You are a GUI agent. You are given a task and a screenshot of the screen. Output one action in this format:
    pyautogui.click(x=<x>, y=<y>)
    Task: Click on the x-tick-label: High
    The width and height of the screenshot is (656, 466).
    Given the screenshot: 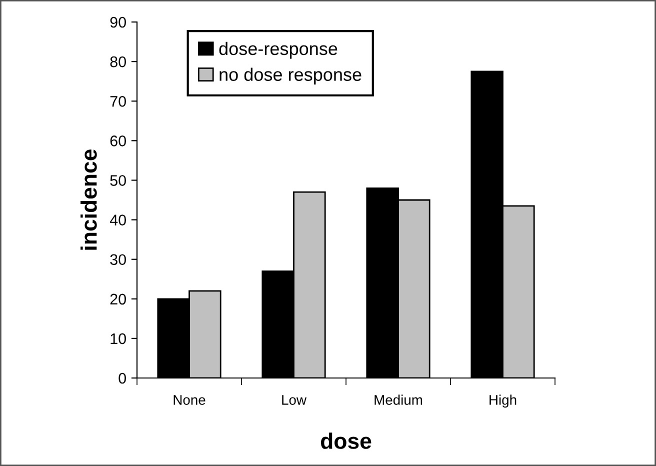 What is the action you would take?
    pyautogui.click(x=503, y=401)
    